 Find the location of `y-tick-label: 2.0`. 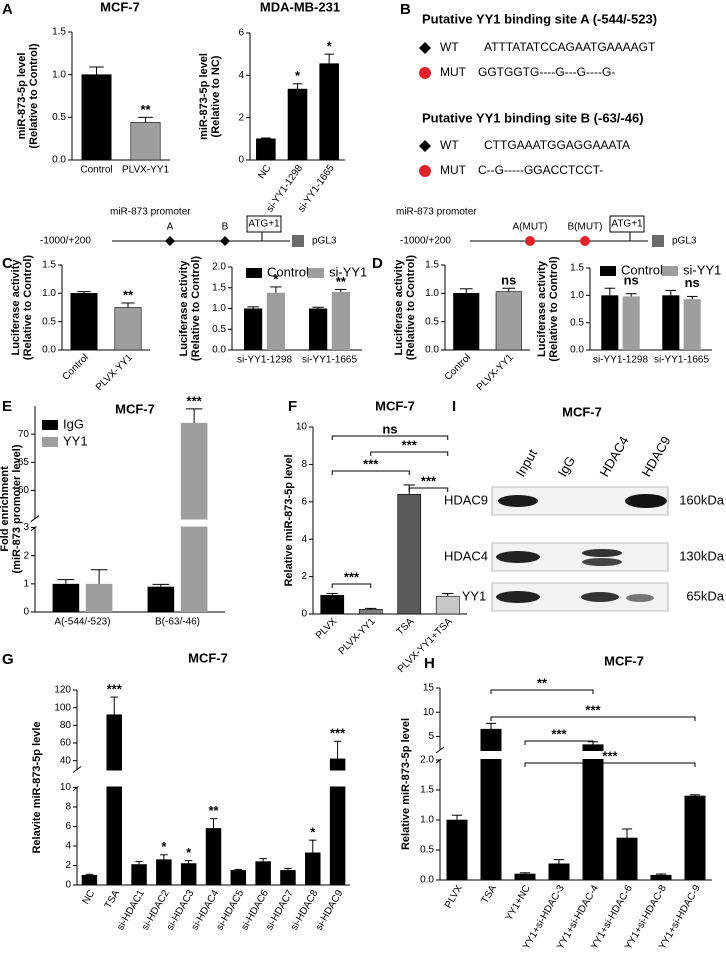

y-tick-label: 2.0 is located at coordinates (427, 760).